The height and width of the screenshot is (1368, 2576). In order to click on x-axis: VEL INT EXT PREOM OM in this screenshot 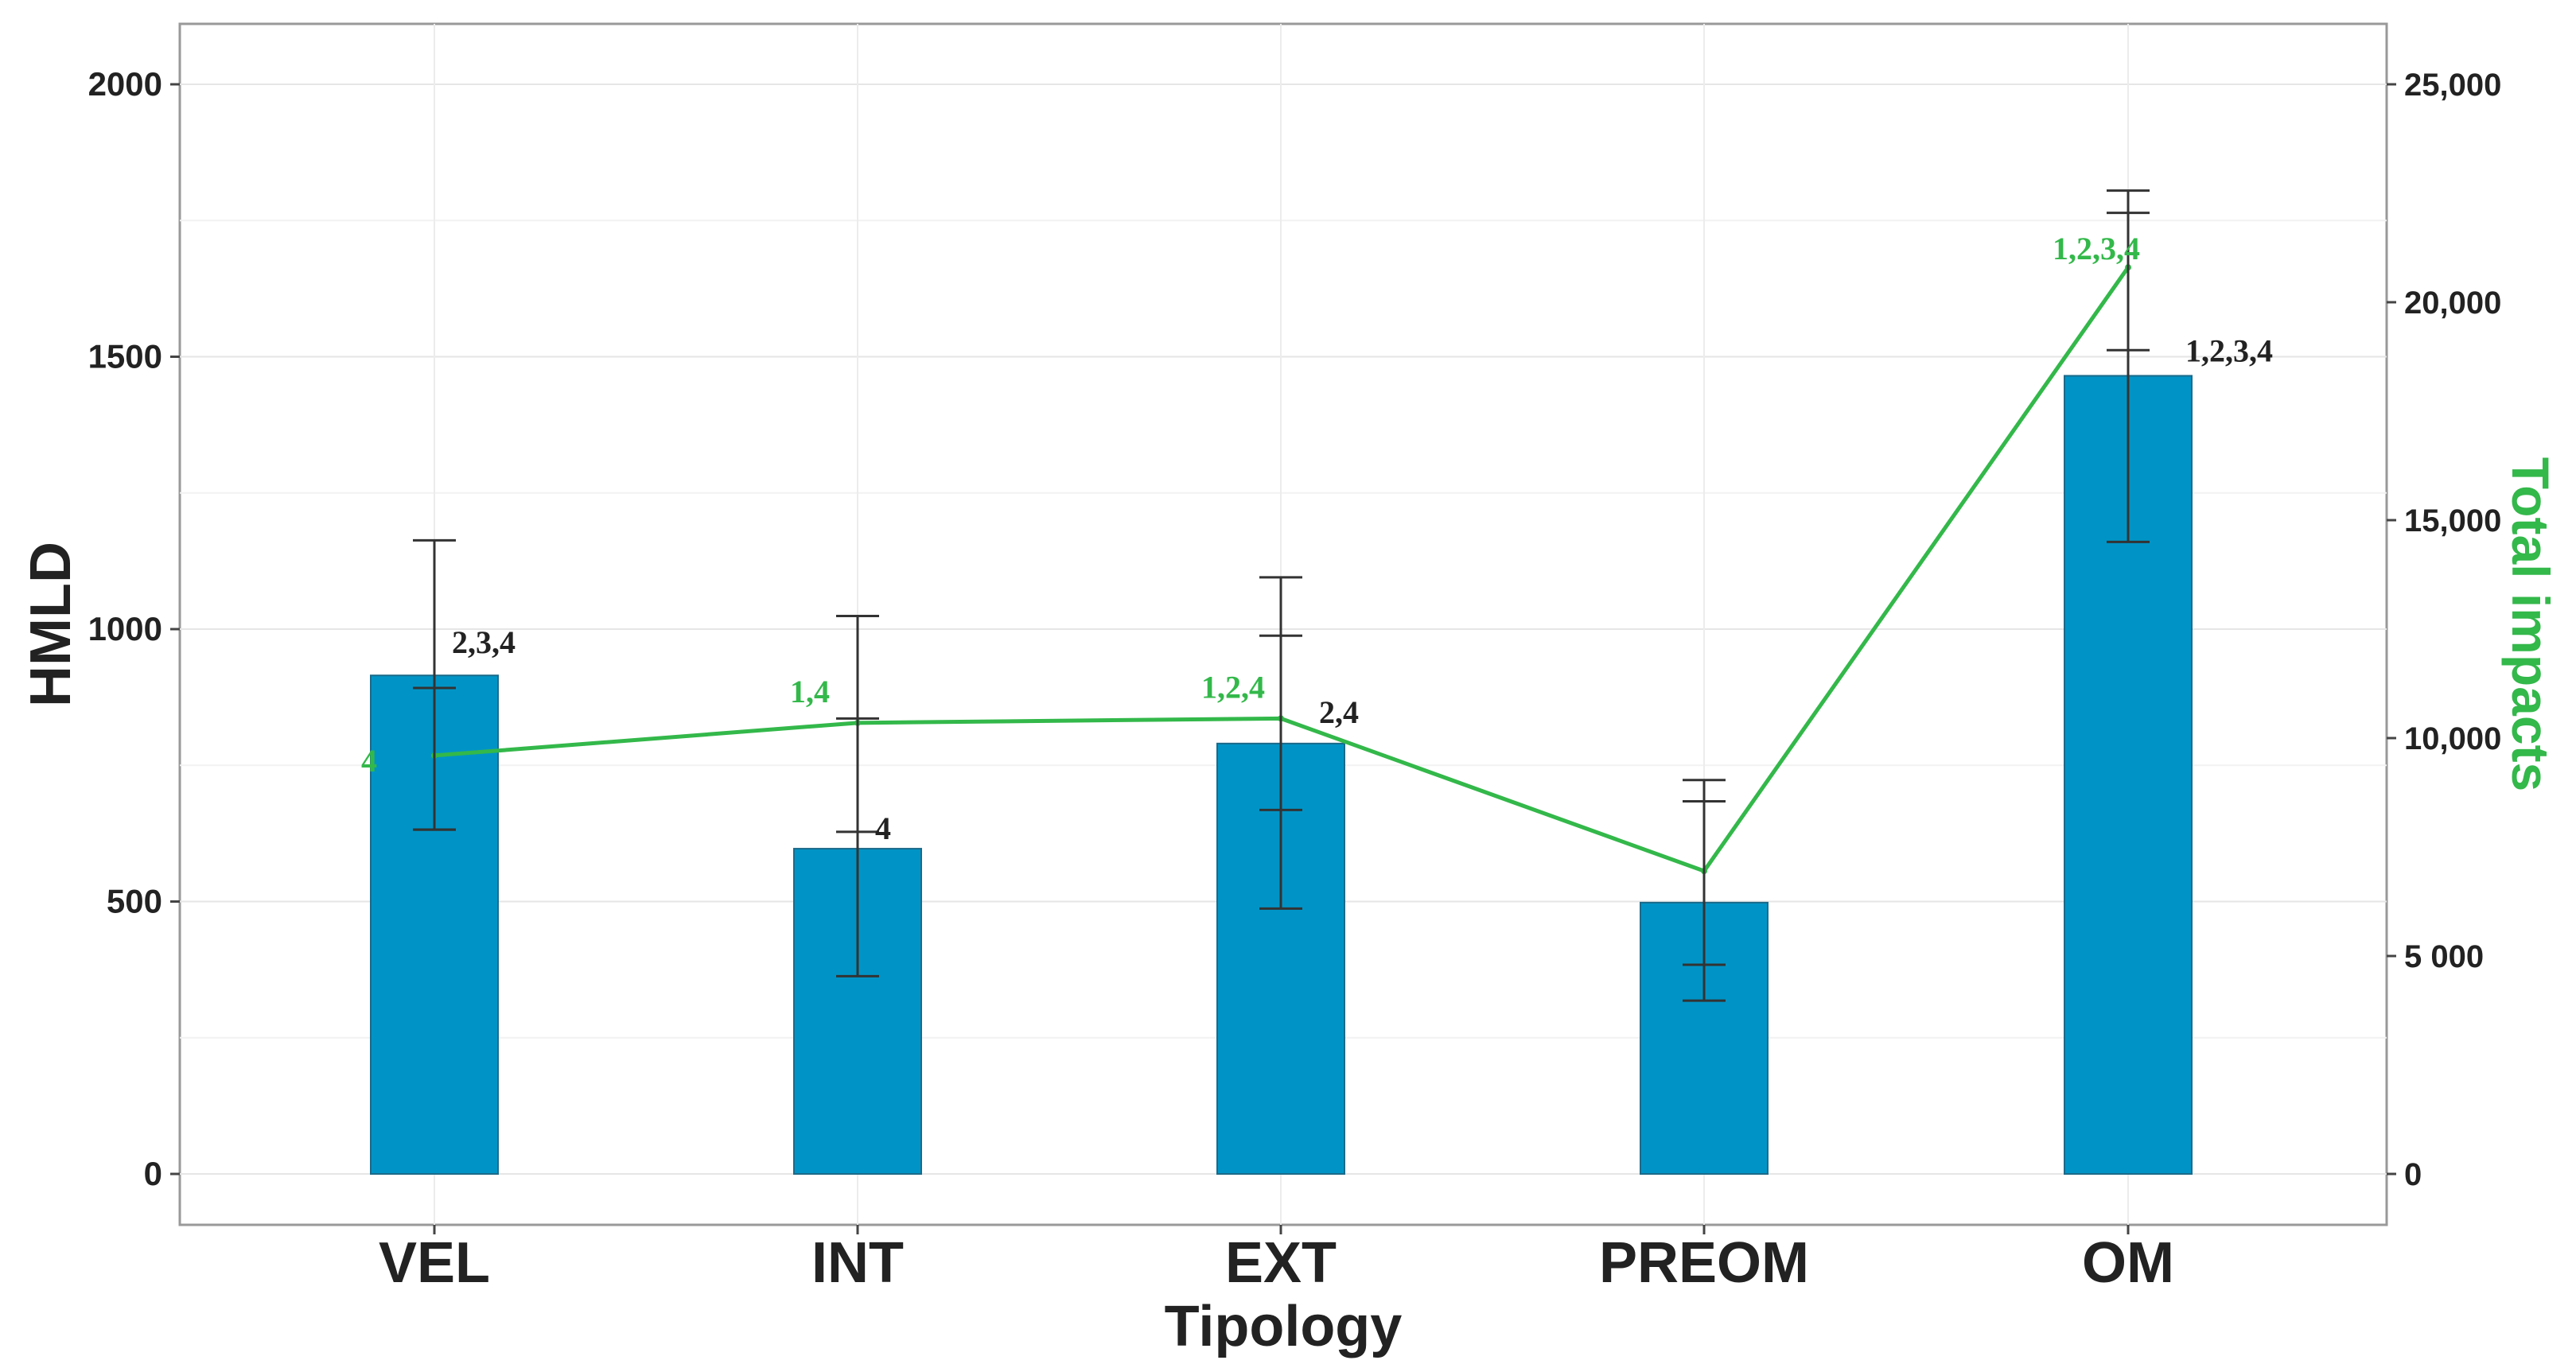, I will do `click(1276, 1260)`.